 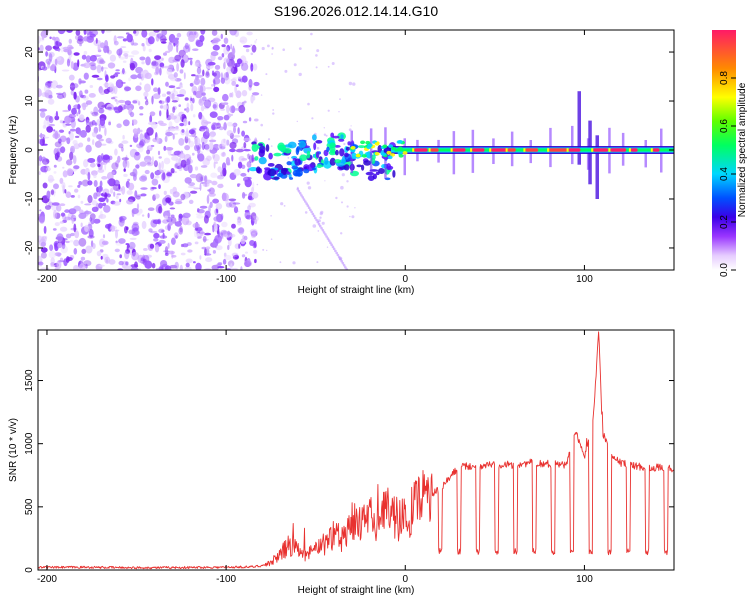 I want to click on spectral-spike, so click(x=588, y=154).